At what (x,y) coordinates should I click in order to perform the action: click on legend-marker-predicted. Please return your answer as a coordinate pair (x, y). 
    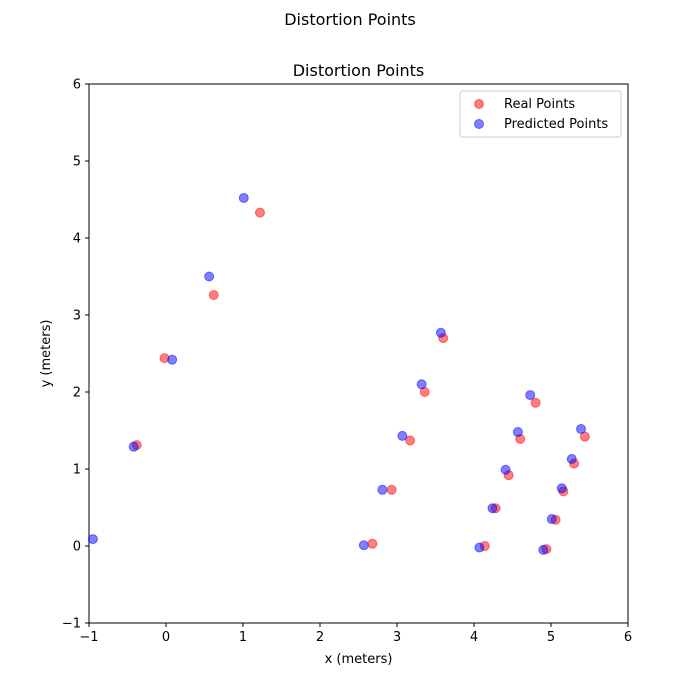
    Looking at the image, I should click on (479, 124).